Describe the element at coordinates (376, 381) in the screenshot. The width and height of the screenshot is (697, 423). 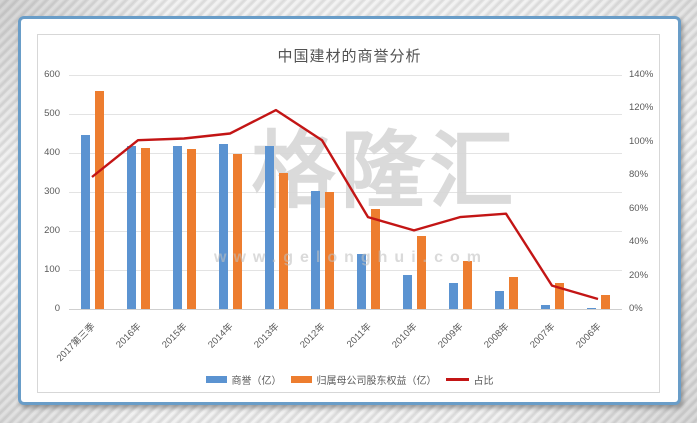
I see `legend-label: 归属母公司股东权益（亿）` at that location.